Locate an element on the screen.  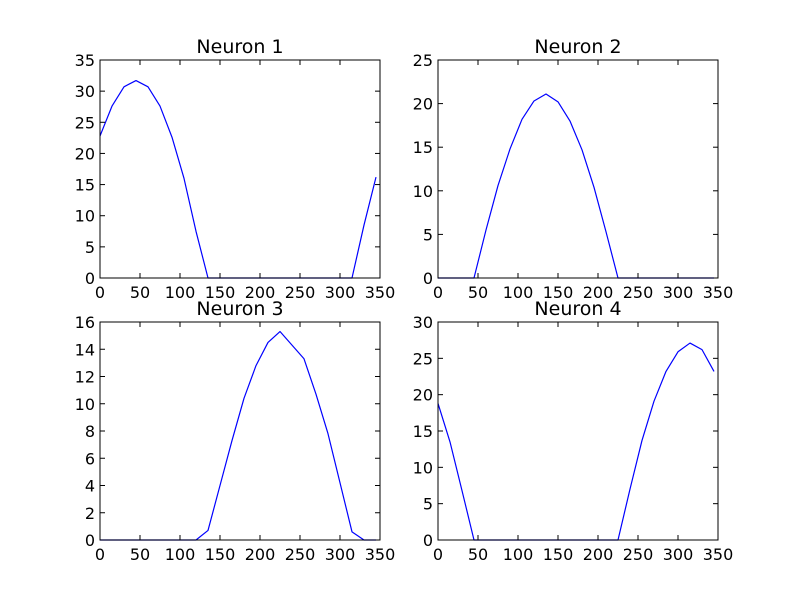
y-tick-label: 14 is located at coordinates (85, 349).